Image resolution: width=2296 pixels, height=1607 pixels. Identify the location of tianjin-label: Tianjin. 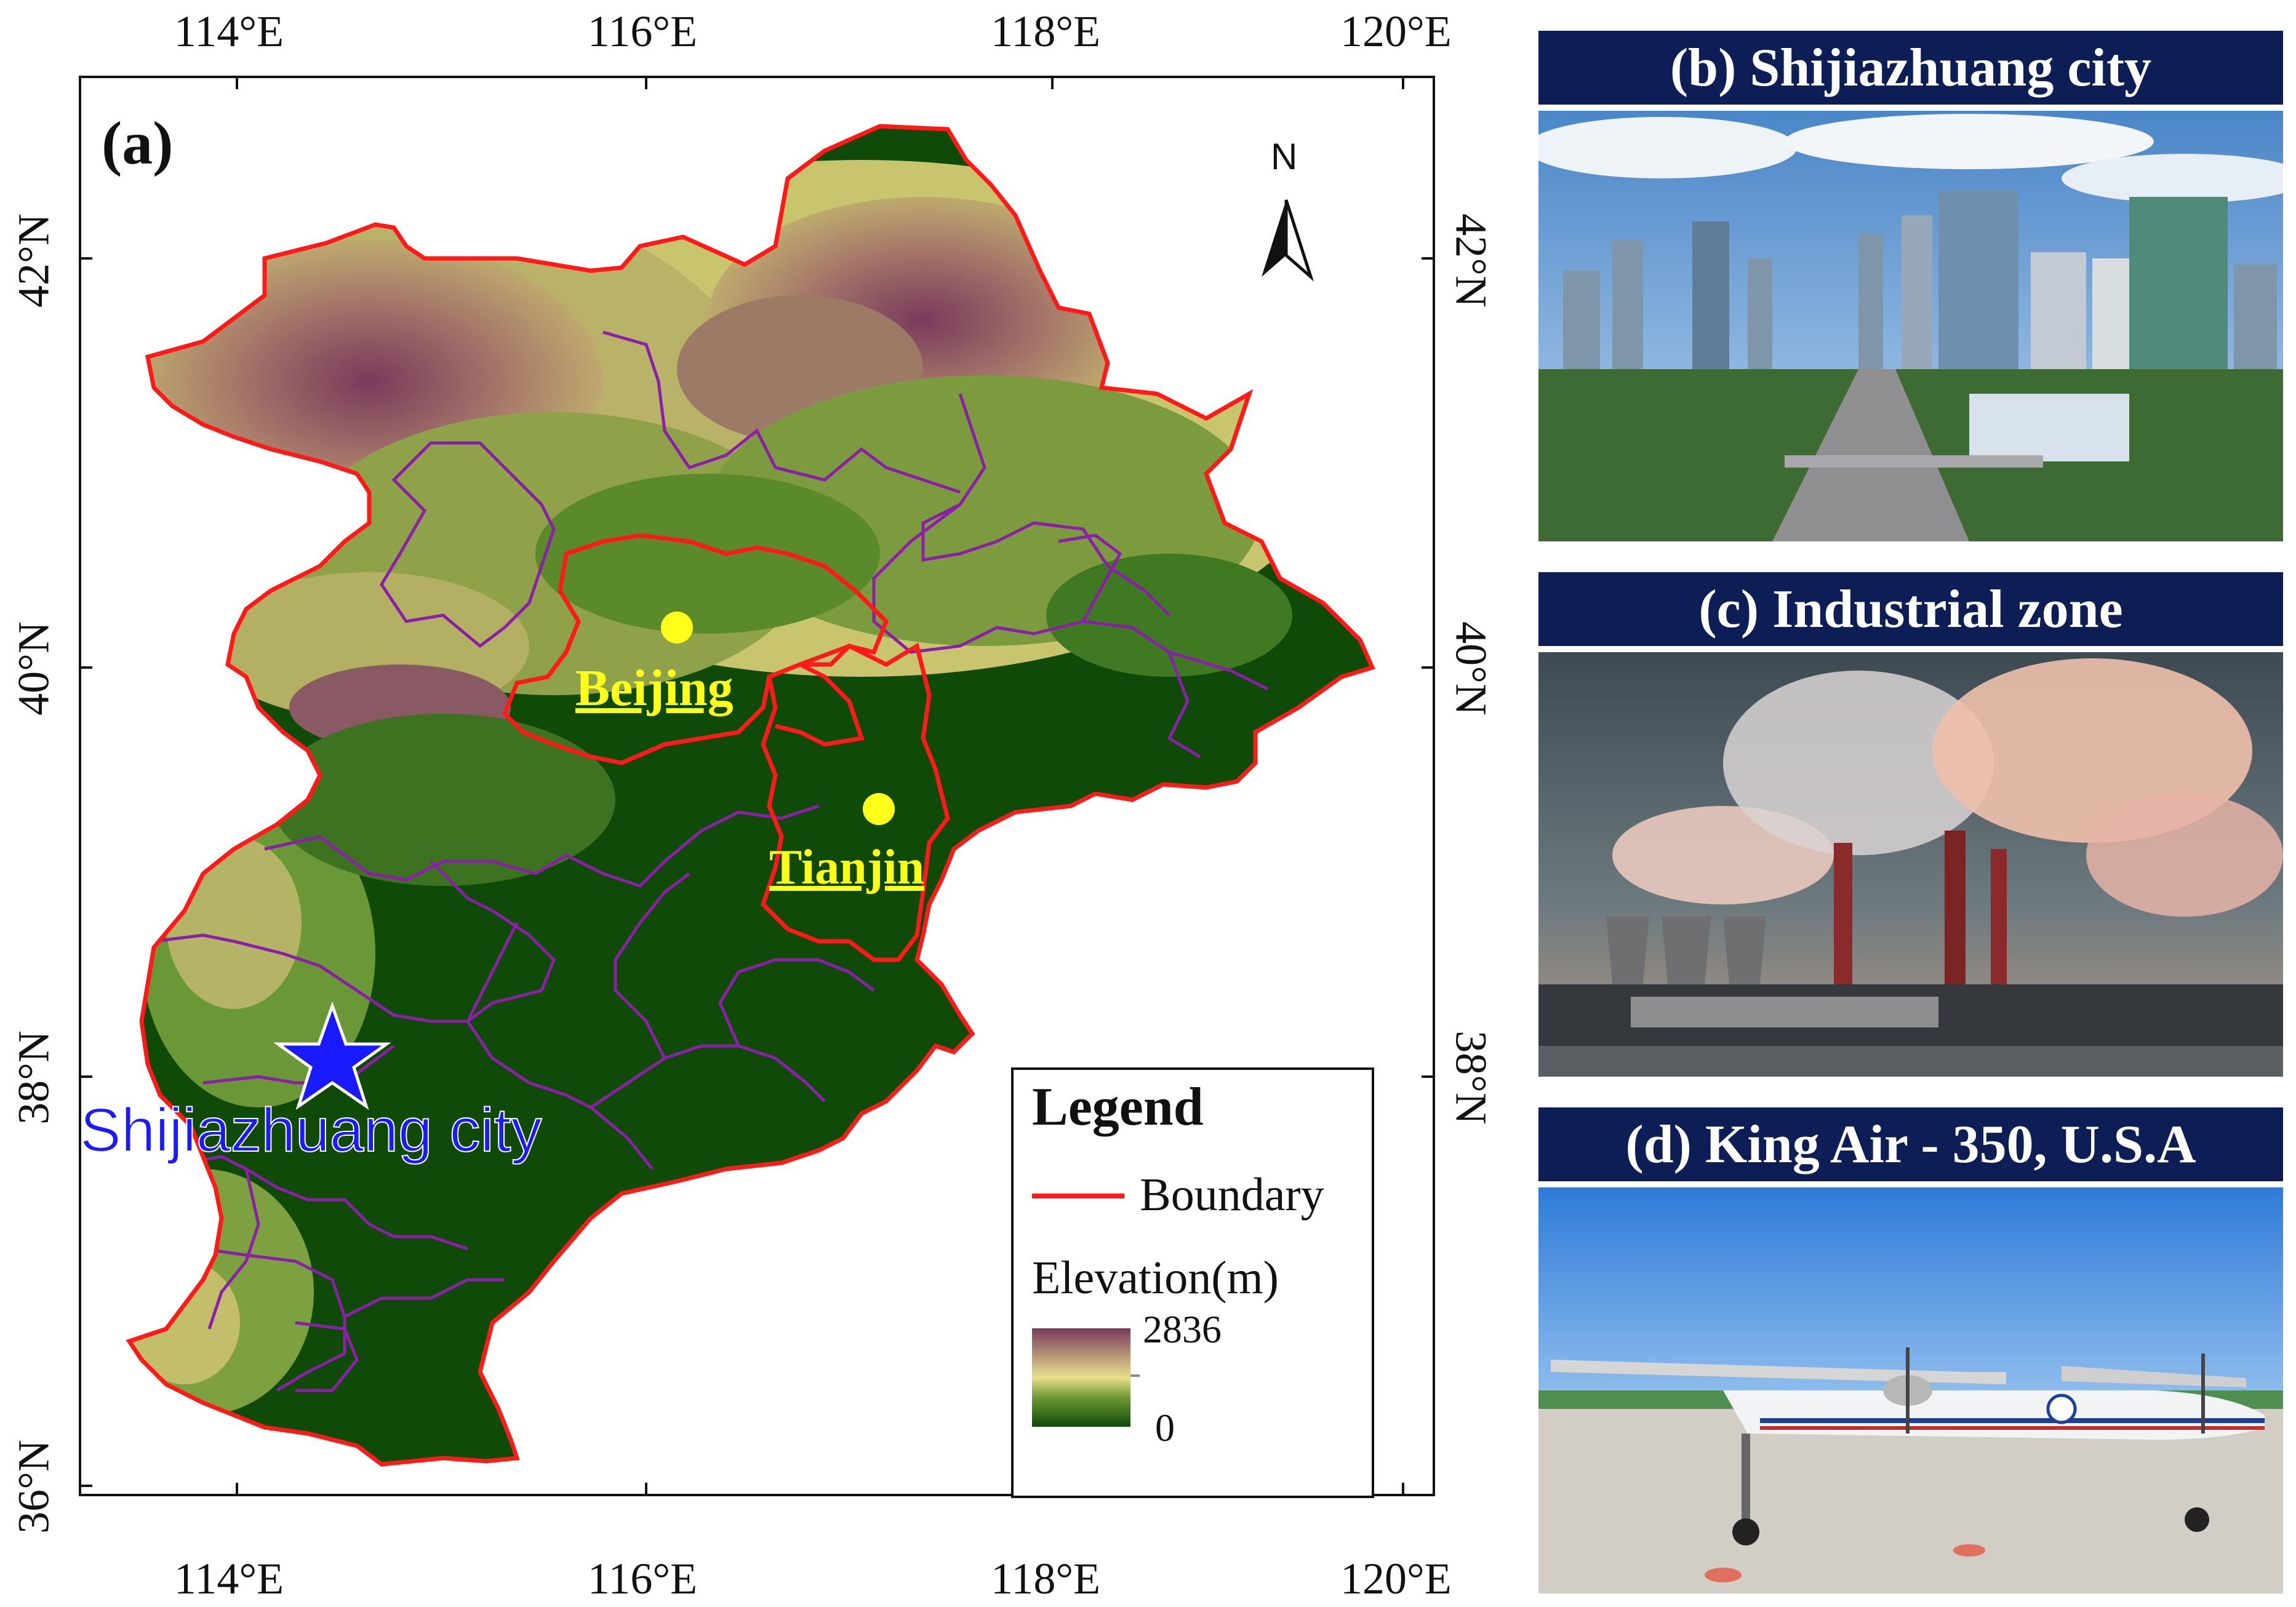
(846, 867).